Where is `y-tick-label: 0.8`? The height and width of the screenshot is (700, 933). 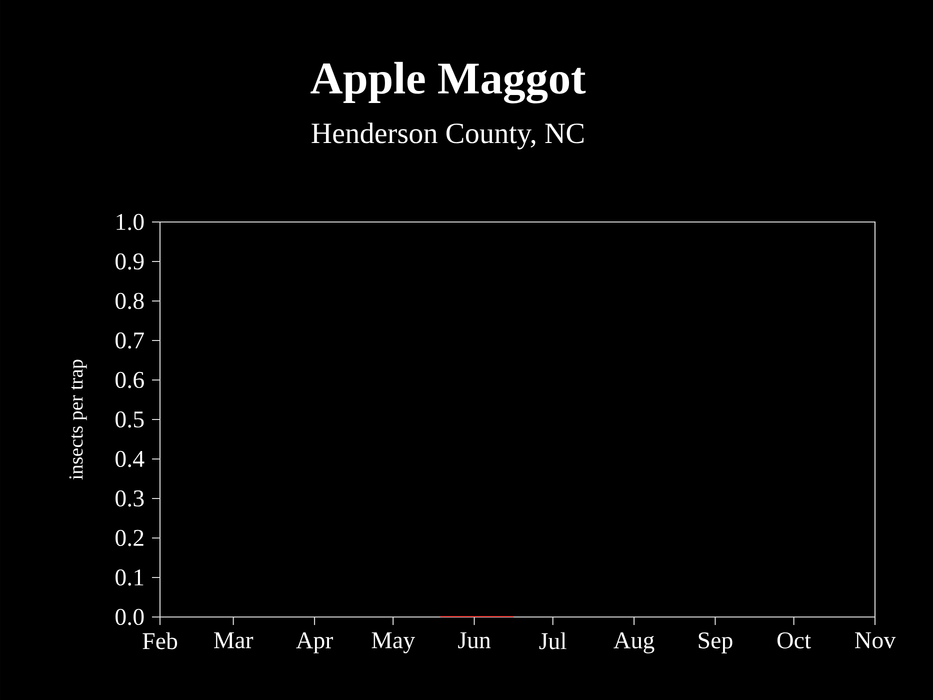 y-tick-label: 0.8 is located at coordinates (130, 301).